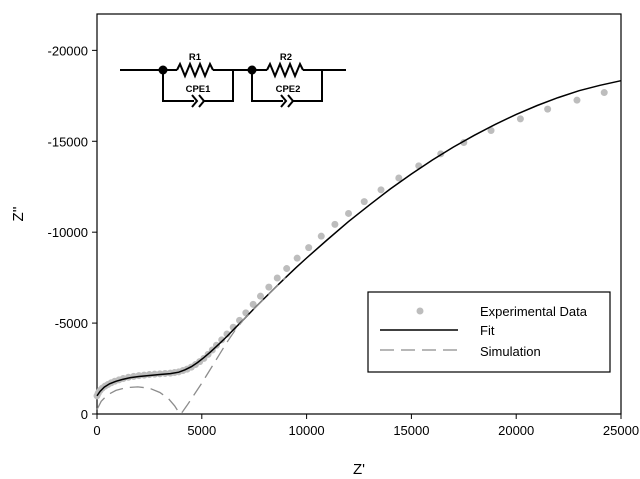 Image resolution: width=640 pixels, height=479 pixels. I want to click on x-tick-label: 0, so click(96, 430).